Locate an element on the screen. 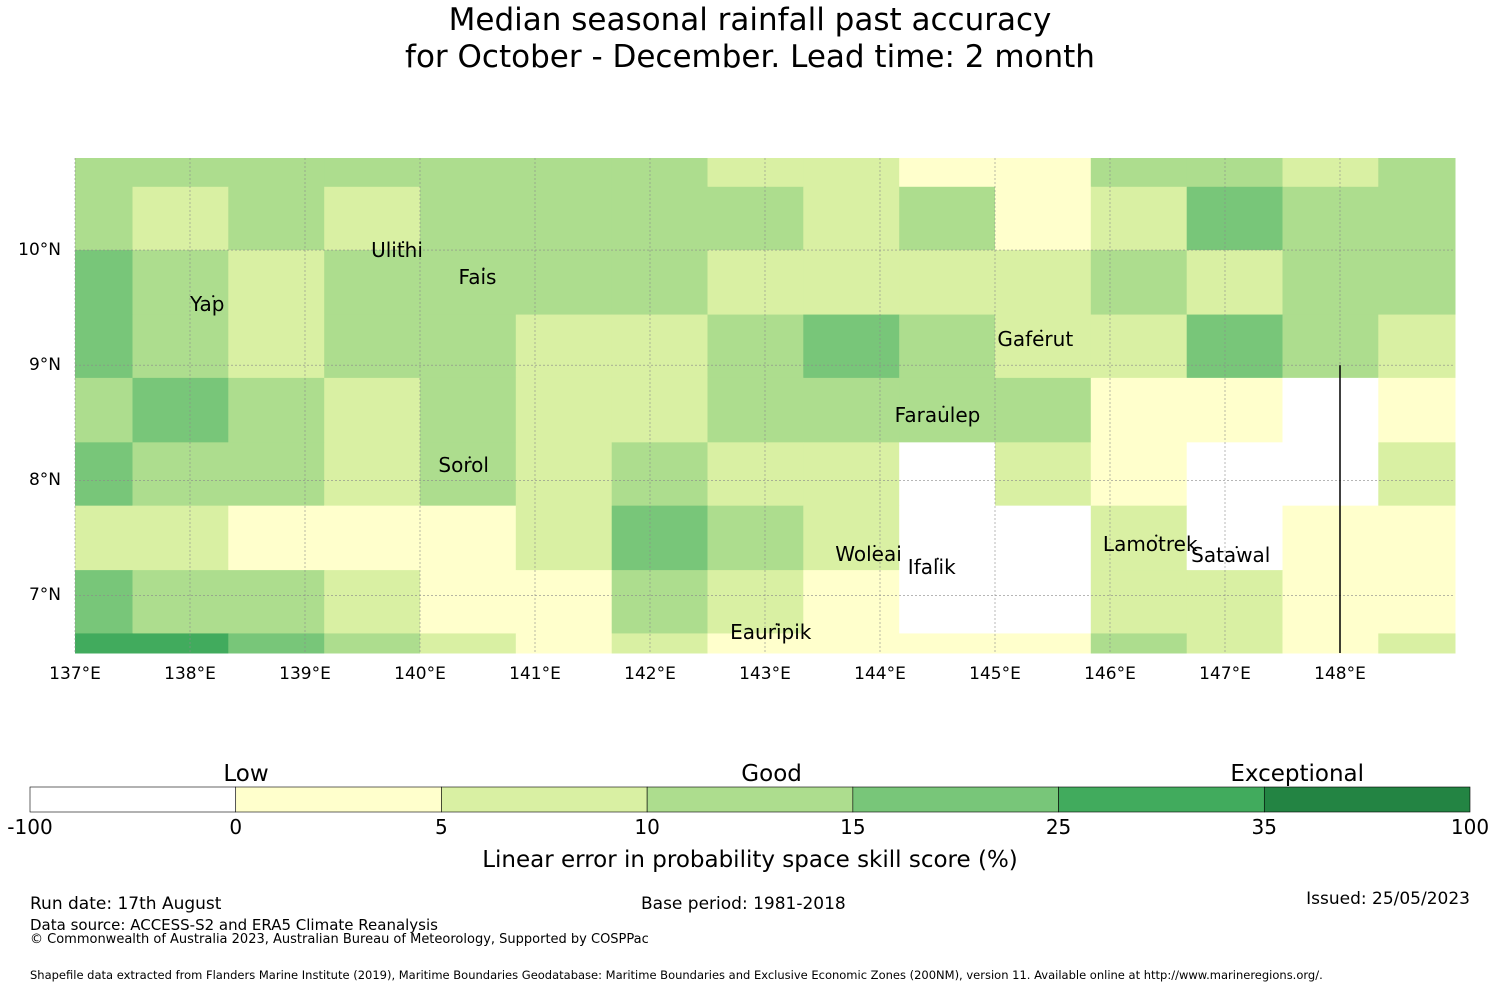  run-date: Run date: 17th August is located at coordinates (126, 904).